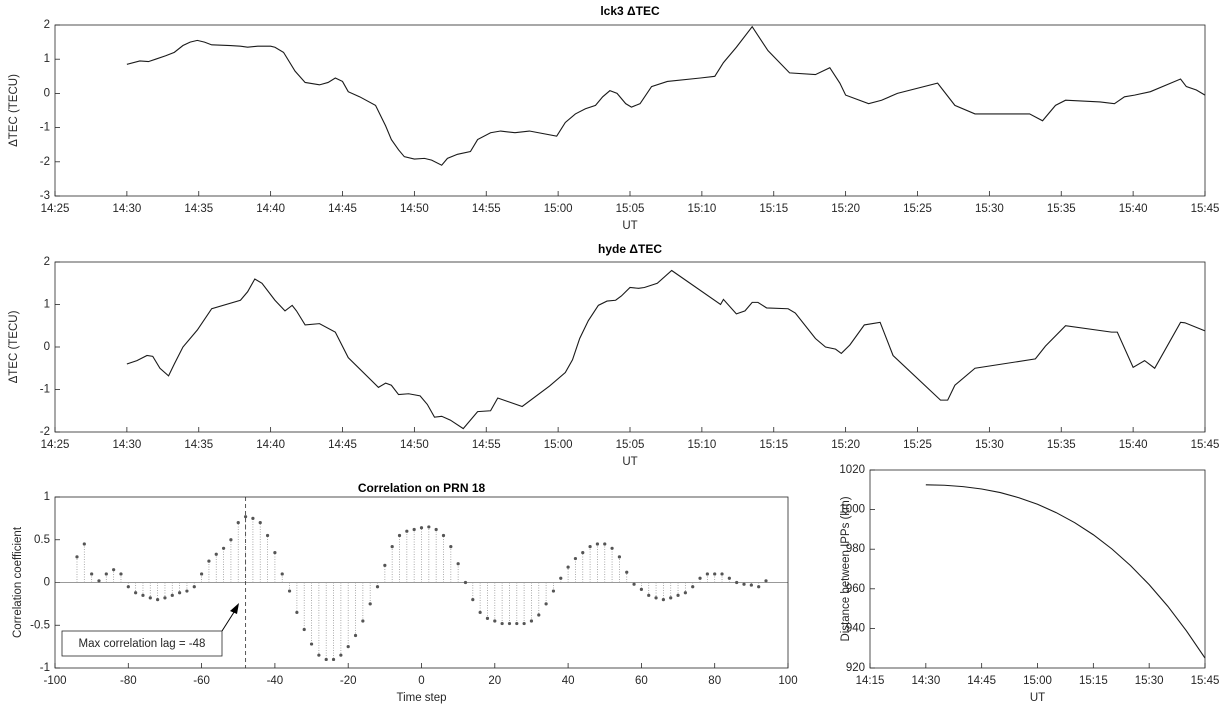 This screenshot has height=709, width=1231. Describe the element at coordinates (14, 110) in the screenshot. I see `y-axis-label: ΔTEC (TECU)` at that location.